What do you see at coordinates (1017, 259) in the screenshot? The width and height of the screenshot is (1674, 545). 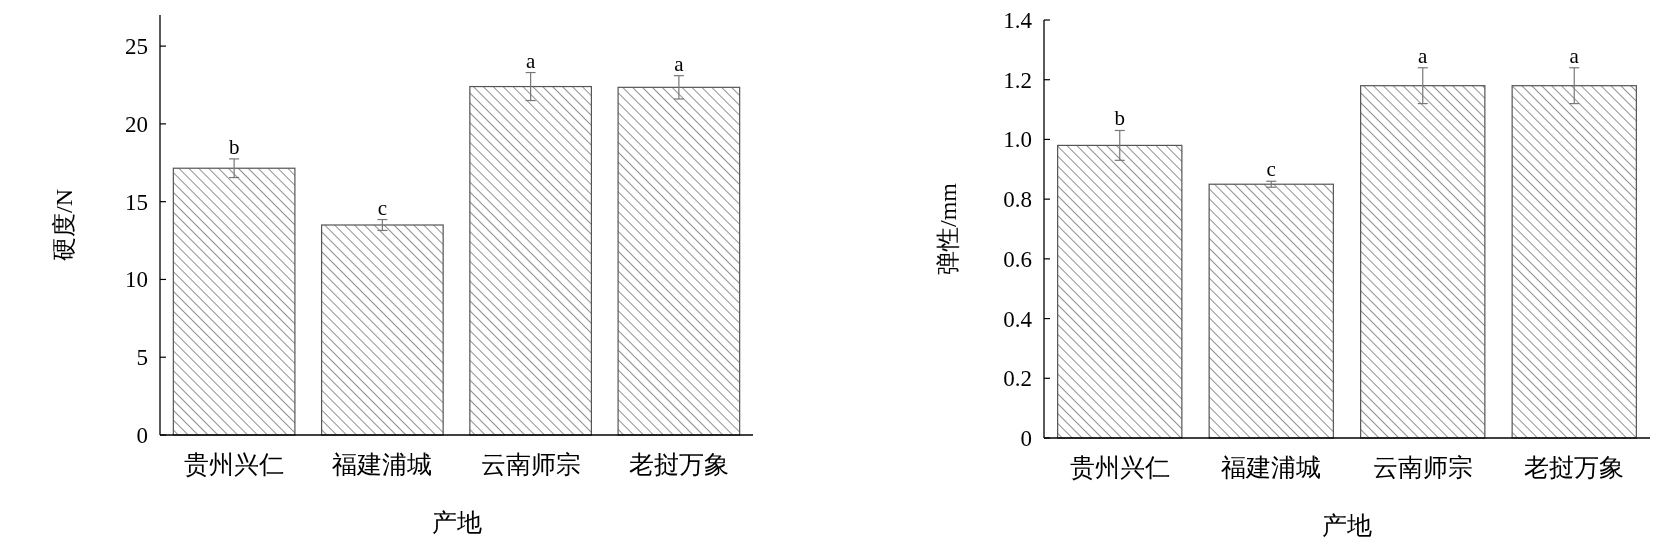 I see `y-tick-label: 0.6` at bounding box center [1017, 259].